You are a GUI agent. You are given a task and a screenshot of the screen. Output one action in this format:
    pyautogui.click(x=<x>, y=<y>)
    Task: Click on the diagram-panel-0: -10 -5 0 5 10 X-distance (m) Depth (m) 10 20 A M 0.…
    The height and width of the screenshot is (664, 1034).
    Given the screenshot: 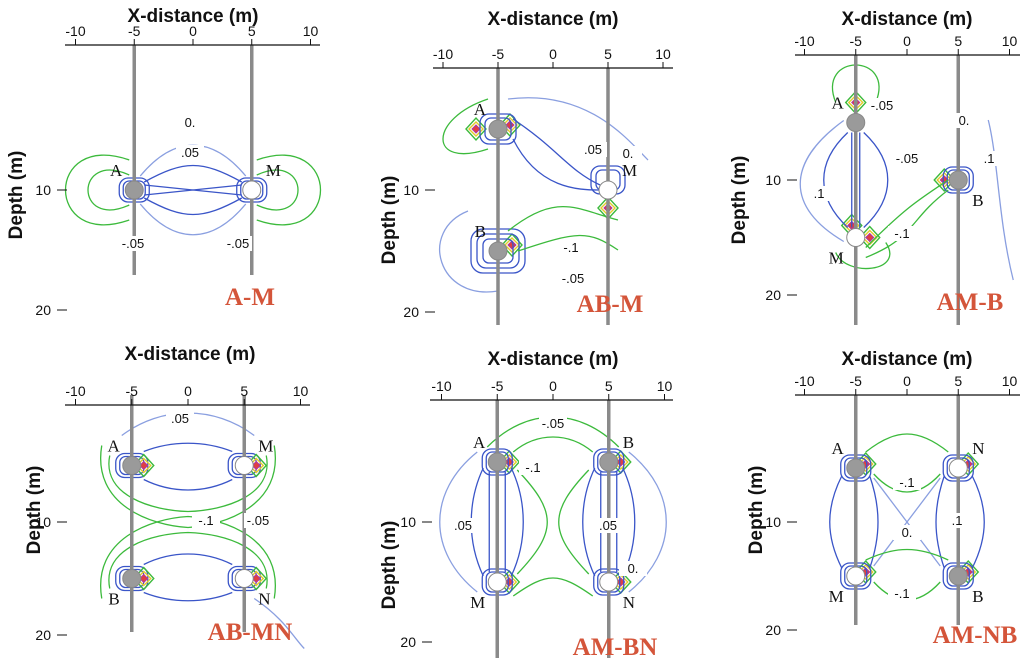 What is the action you would take?
    pyautogui.click(x=164, y=162)
    